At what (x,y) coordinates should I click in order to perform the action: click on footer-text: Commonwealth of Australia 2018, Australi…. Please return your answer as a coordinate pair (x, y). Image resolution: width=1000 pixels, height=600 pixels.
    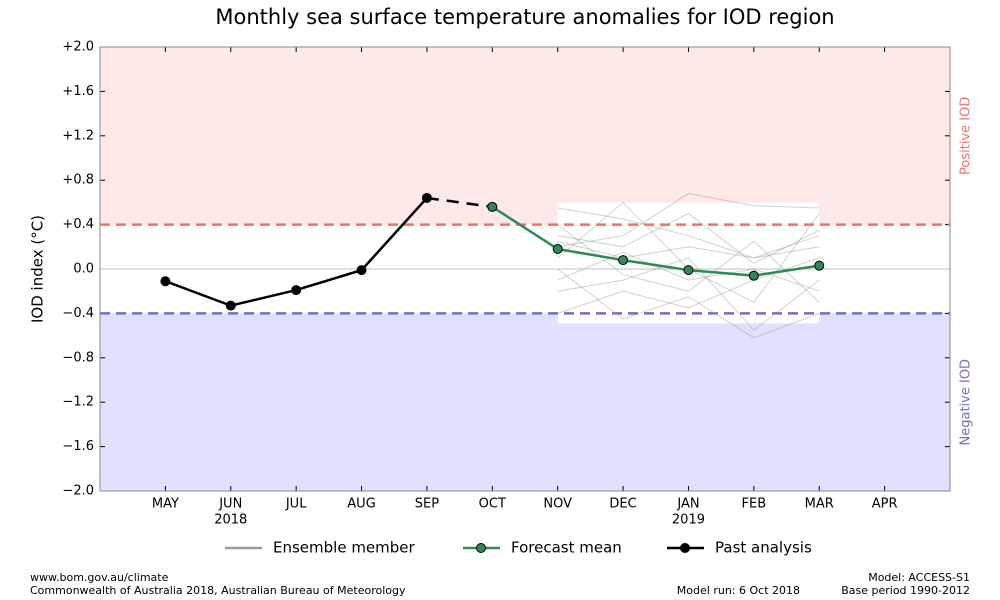
    Looking at the image, I should click on (218, 590).